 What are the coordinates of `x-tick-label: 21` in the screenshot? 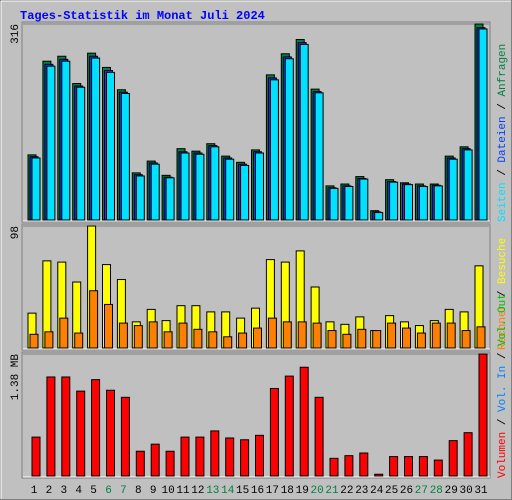 It's located at (332, 491).